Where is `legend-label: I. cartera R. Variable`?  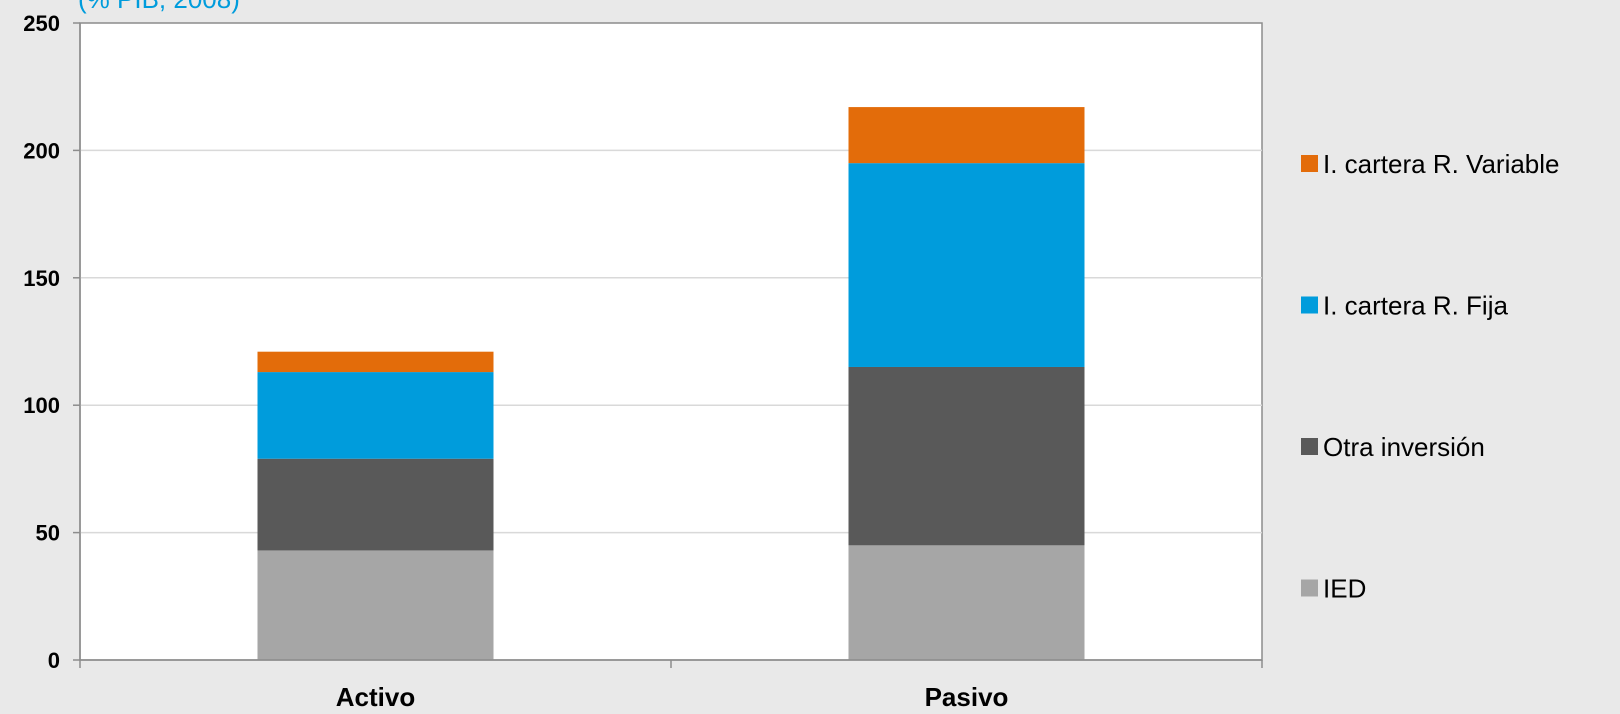
legend-label: I. cartera R. Variable is located at coordinates (1441, 164).